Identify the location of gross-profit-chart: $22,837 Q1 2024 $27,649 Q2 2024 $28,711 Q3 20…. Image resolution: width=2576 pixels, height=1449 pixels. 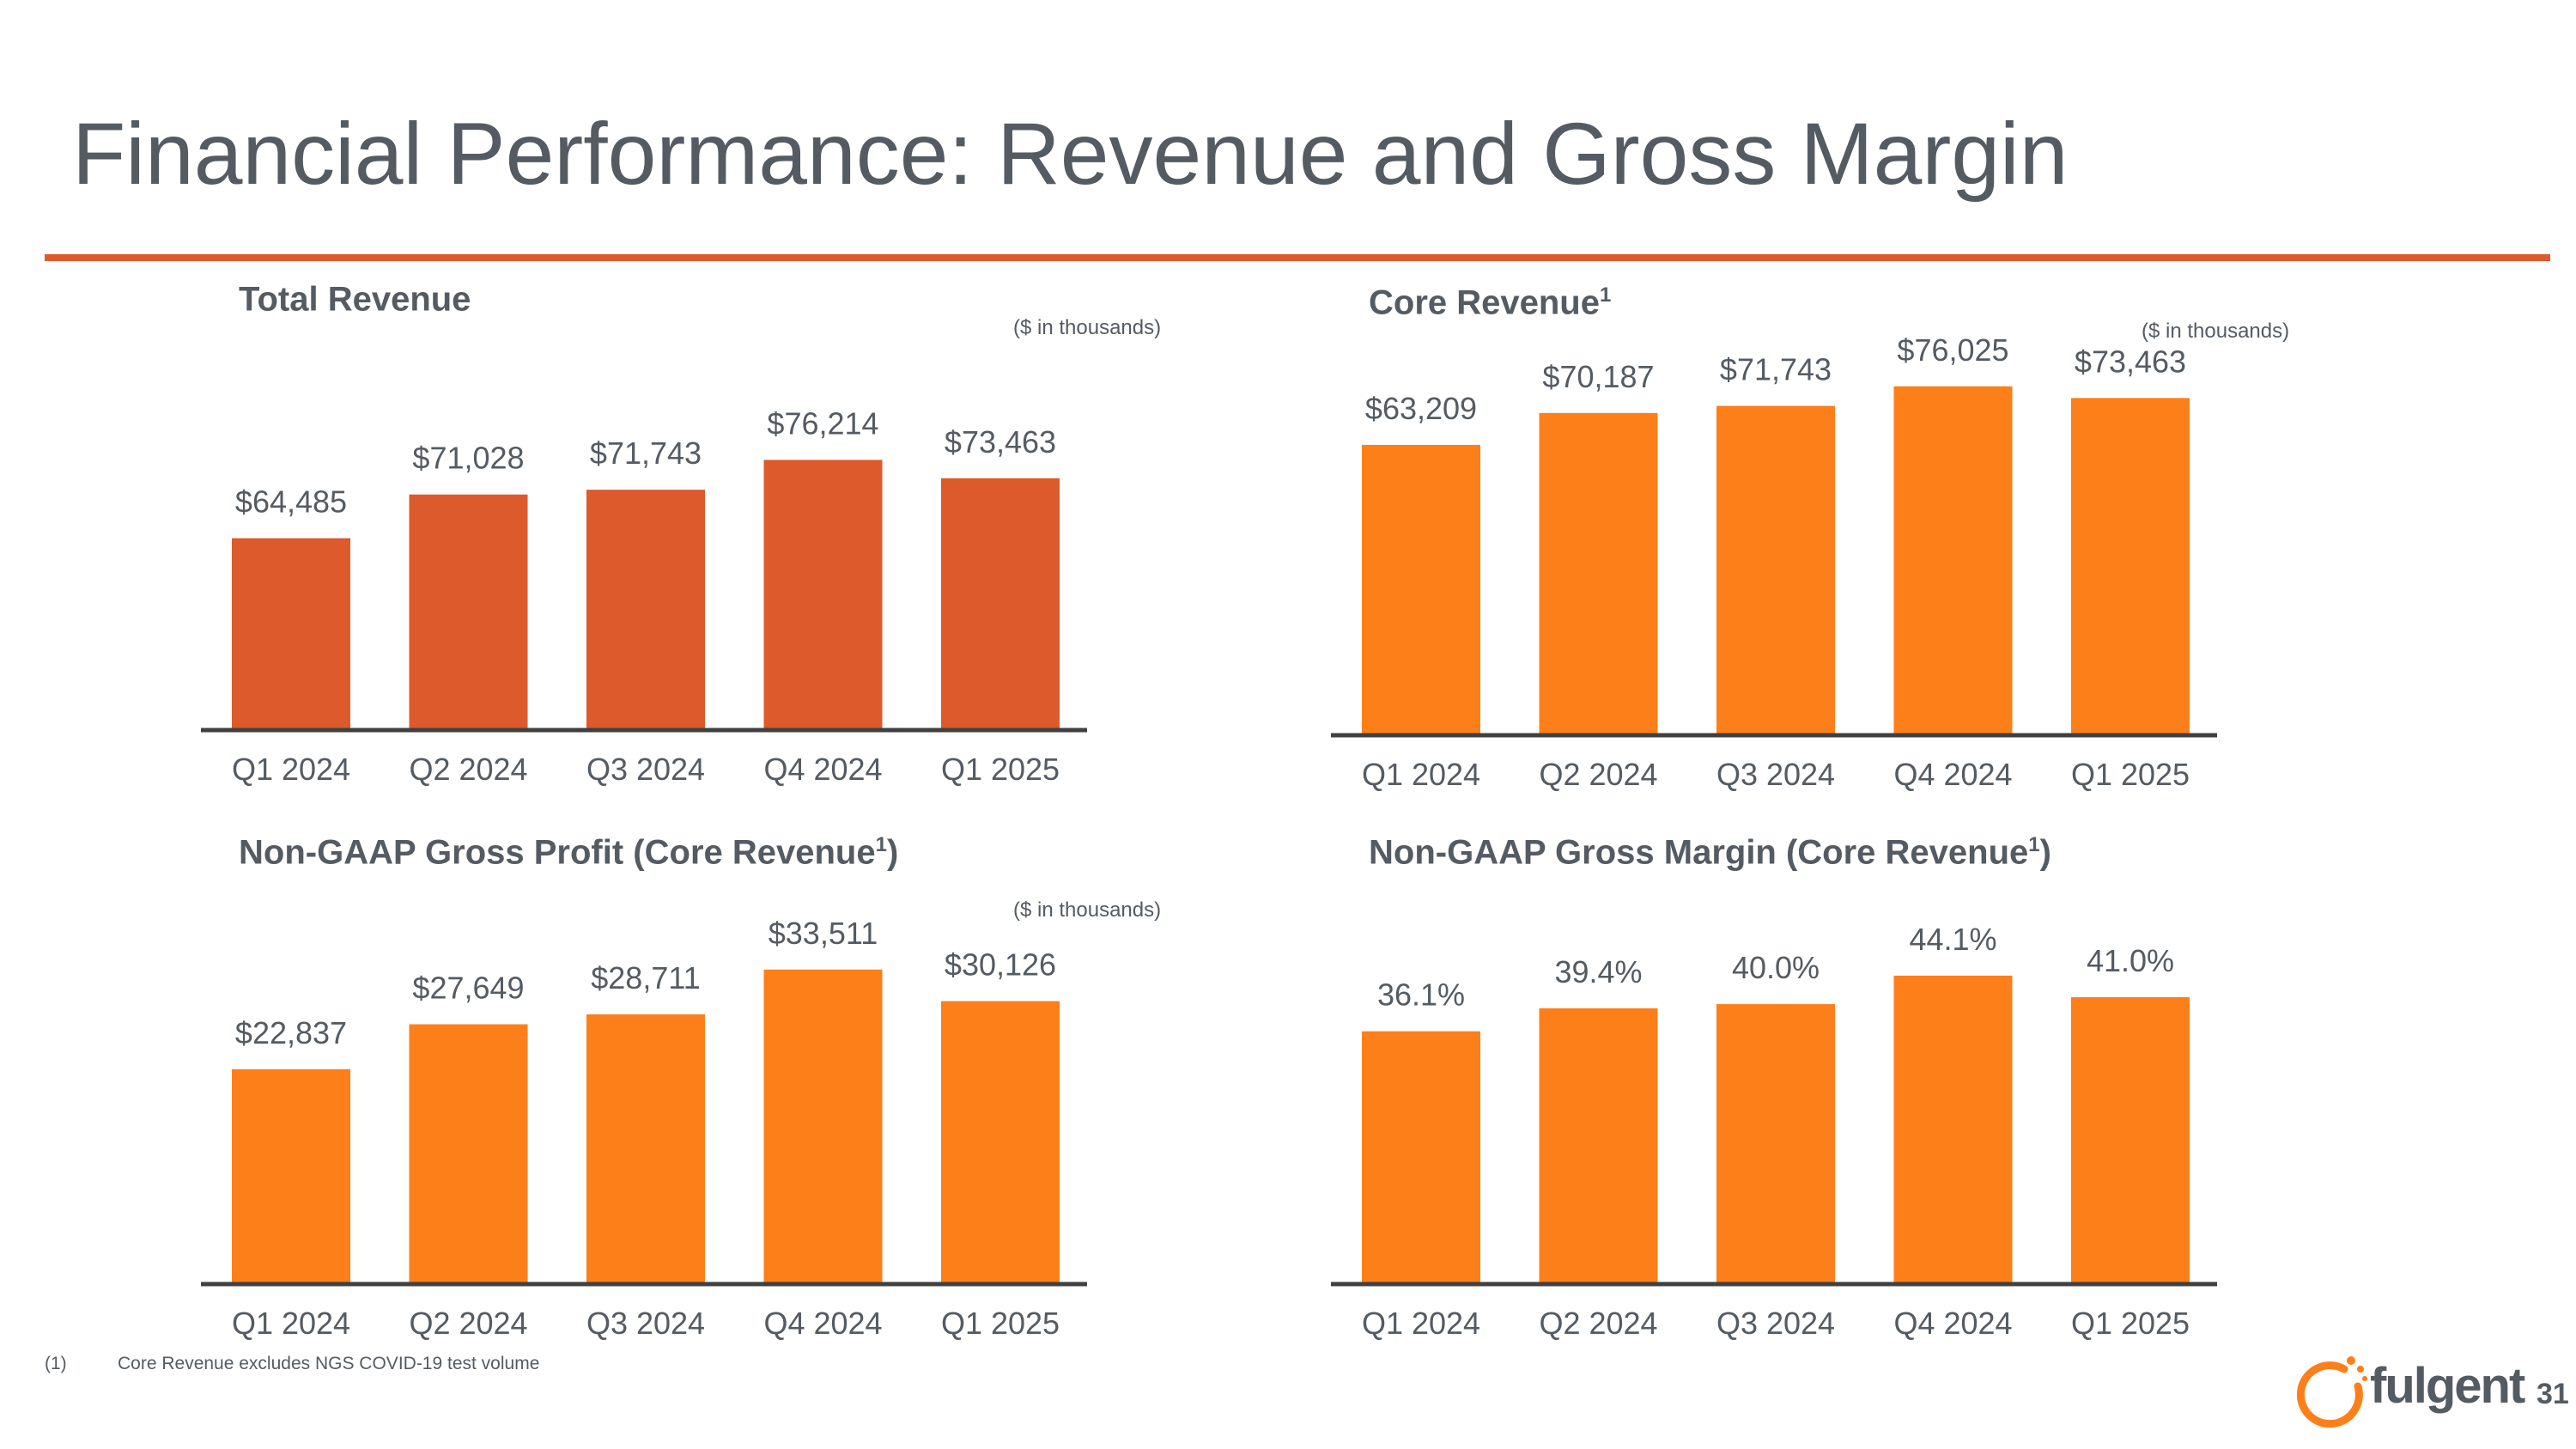
(644, 1128).